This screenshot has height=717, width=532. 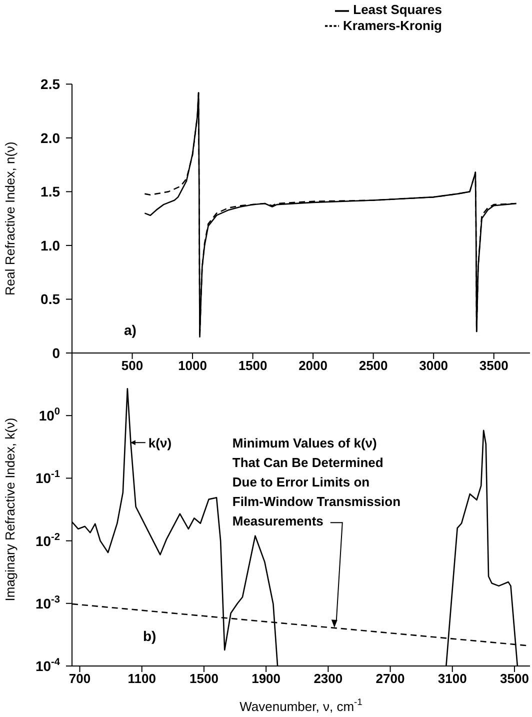 What do you see at coordinates (50, 299) in the screenshot?
I see `y-tick-label: 0.5` at bounding box center [50, 299].